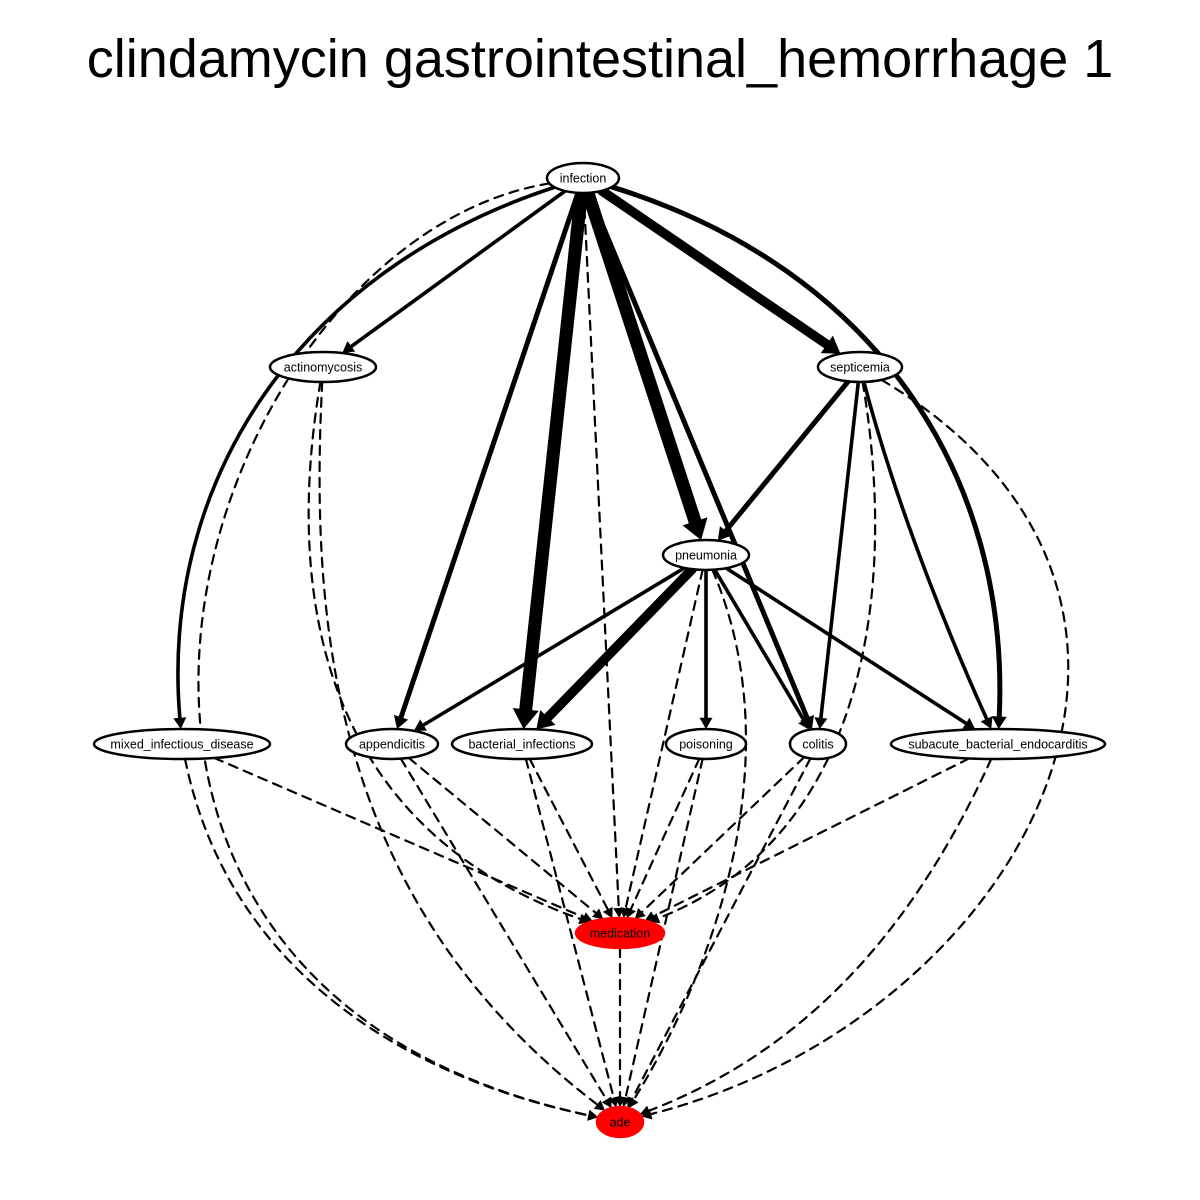 The image size is (1200, 1200). I want to click on node-label: medication, so click(620, 934).